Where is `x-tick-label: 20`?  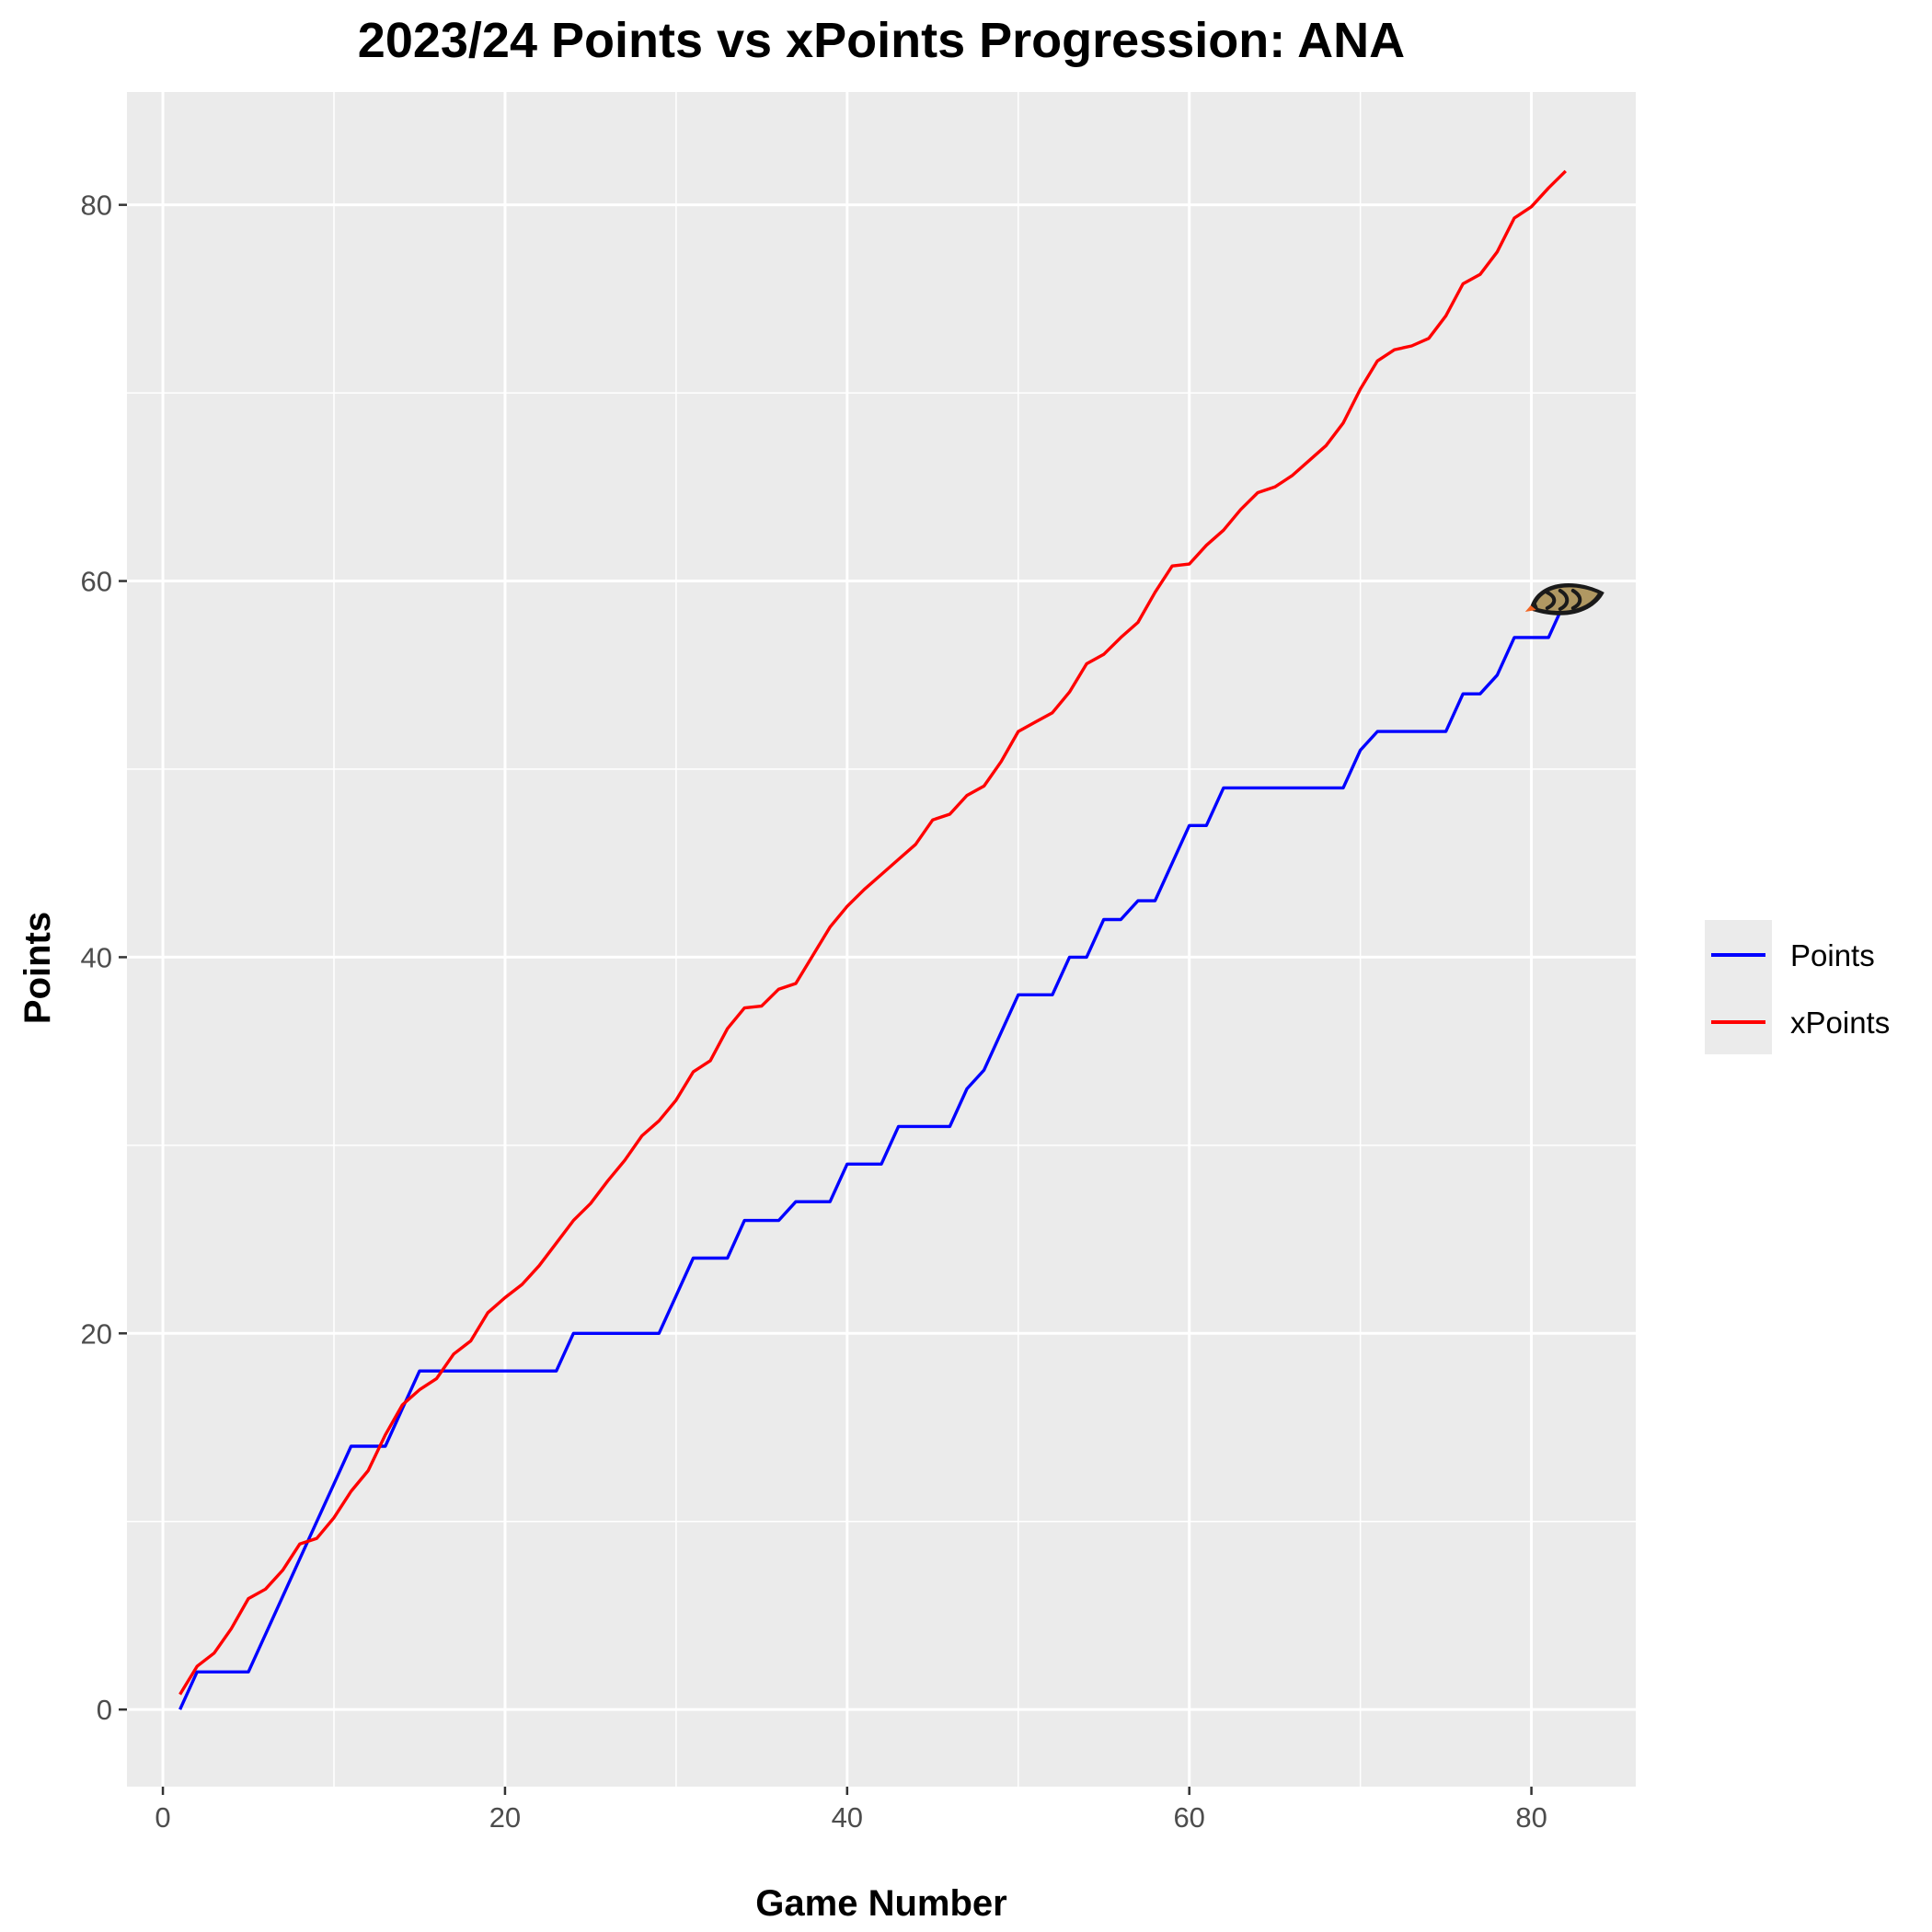
x-tick-label: 20 is located at coordinates (505, 1817).